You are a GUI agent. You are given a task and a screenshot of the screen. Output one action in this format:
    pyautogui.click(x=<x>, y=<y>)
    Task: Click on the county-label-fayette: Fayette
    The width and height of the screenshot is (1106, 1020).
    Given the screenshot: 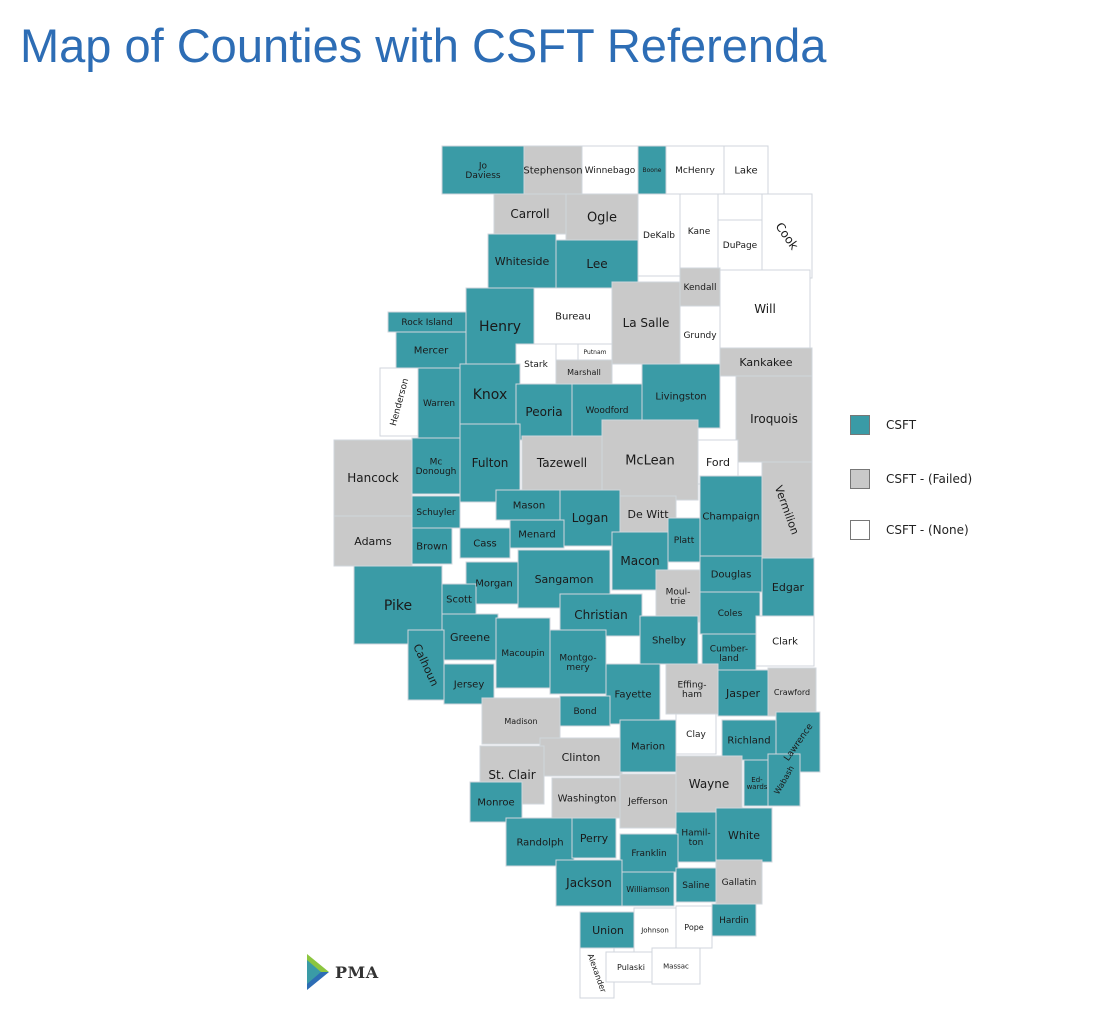 What is the action you would take?
    pyautogui.click(x=632, y=695)
    